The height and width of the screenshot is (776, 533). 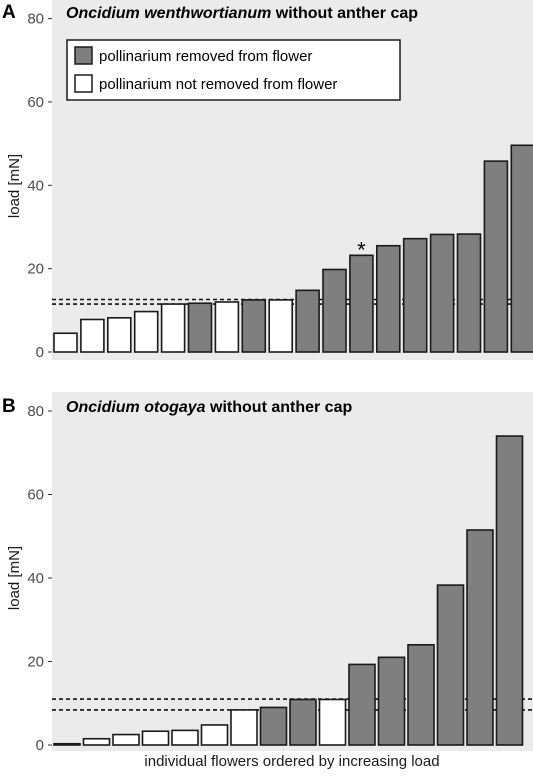 I want to click on legend-swatch-not-removed, so click(x=83, y=83).